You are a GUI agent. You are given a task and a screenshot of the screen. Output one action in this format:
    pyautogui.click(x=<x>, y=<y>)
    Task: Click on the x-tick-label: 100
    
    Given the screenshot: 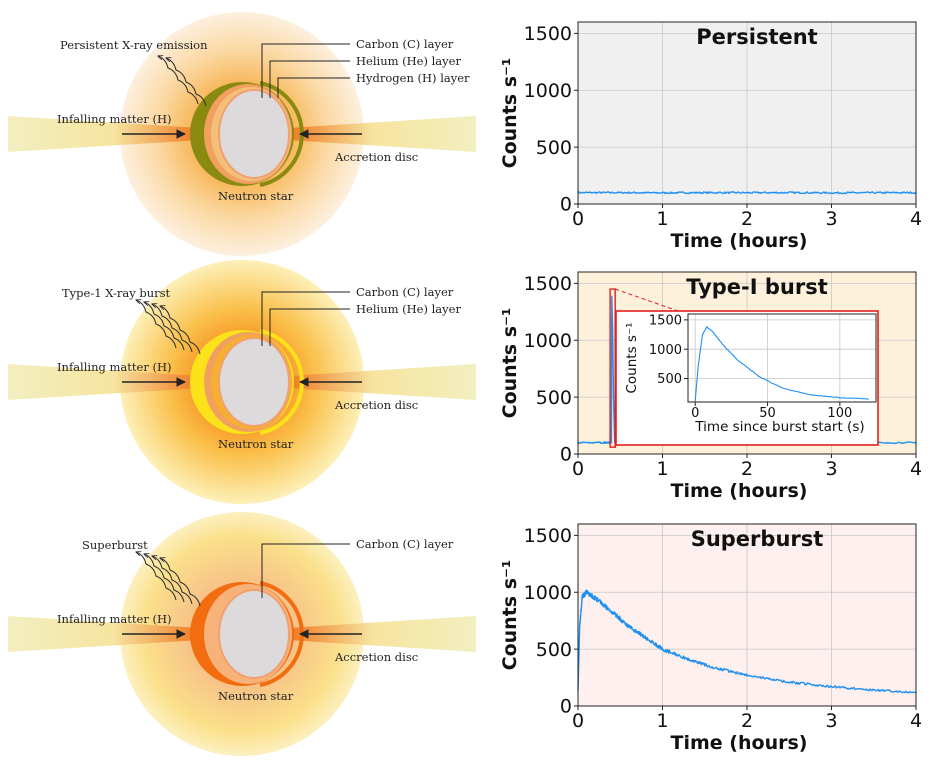 What is the action you would take?
    pyautogui.click(x=839, y=413)
    